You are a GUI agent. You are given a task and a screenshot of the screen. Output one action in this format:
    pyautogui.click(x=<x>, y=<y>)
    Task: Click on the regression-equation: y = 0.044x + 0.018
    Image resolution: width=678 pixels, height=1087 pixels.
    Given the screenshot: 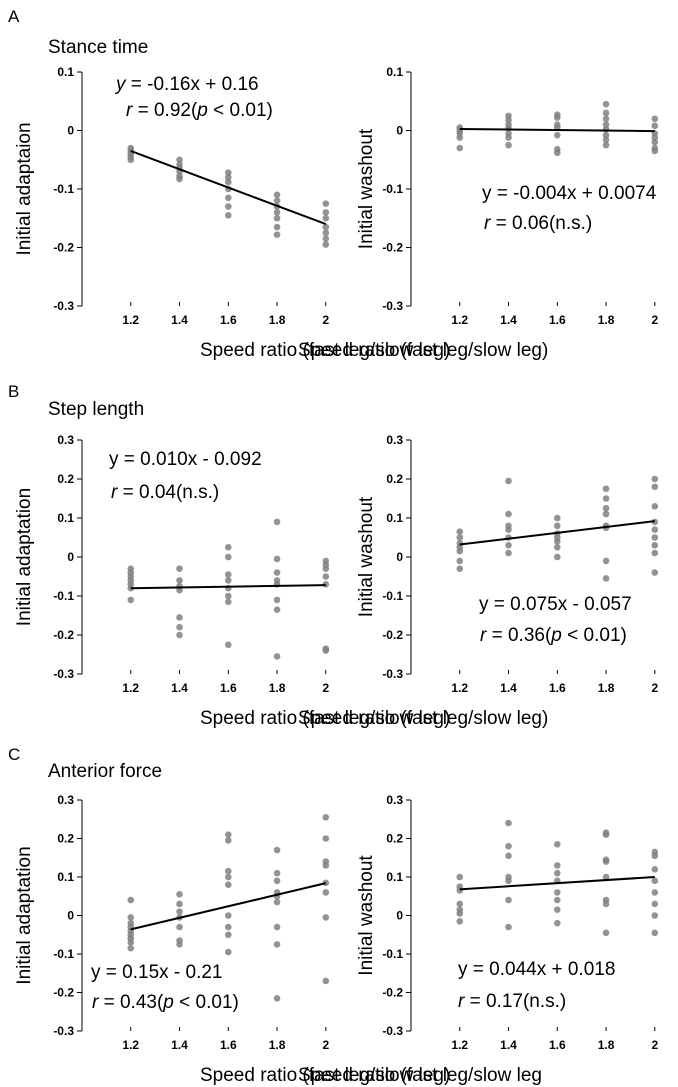 What is the action you would take?
    pyautogui.click(x=536, y=969)
    